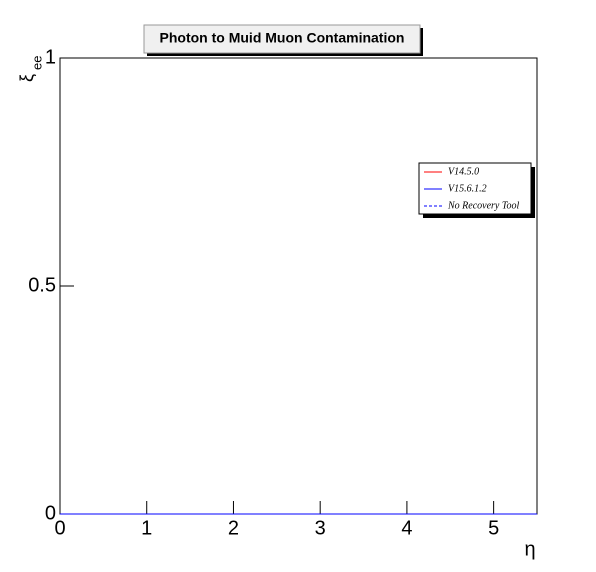 This screenshot has height=572, width=596. Describe the element at coordinates (50, 513) in the screenshot. I see `y-tick-label: 0` at that location.